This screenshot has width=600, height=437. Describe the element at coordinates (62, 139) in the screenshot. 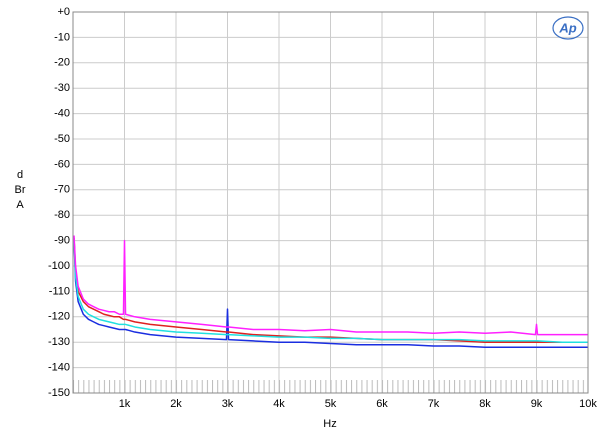

I see `y-tick-label: -50` at that location.